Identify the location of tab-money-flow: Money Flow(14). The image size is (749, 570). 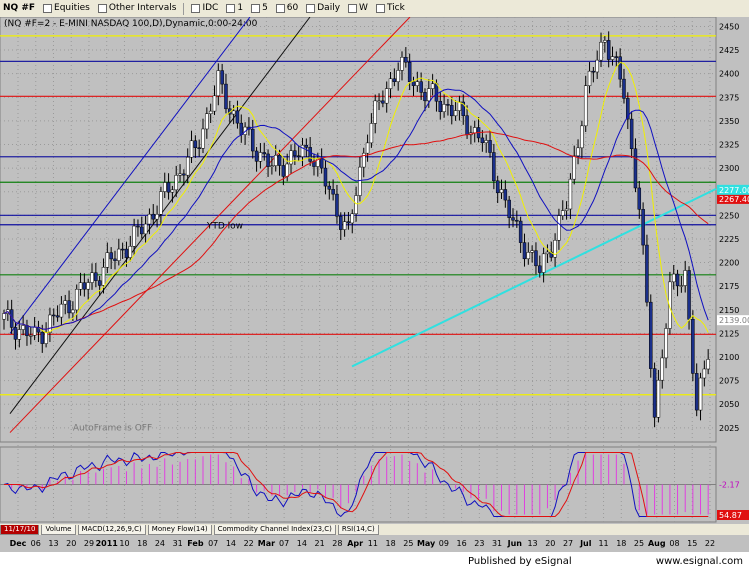
(179, 529).